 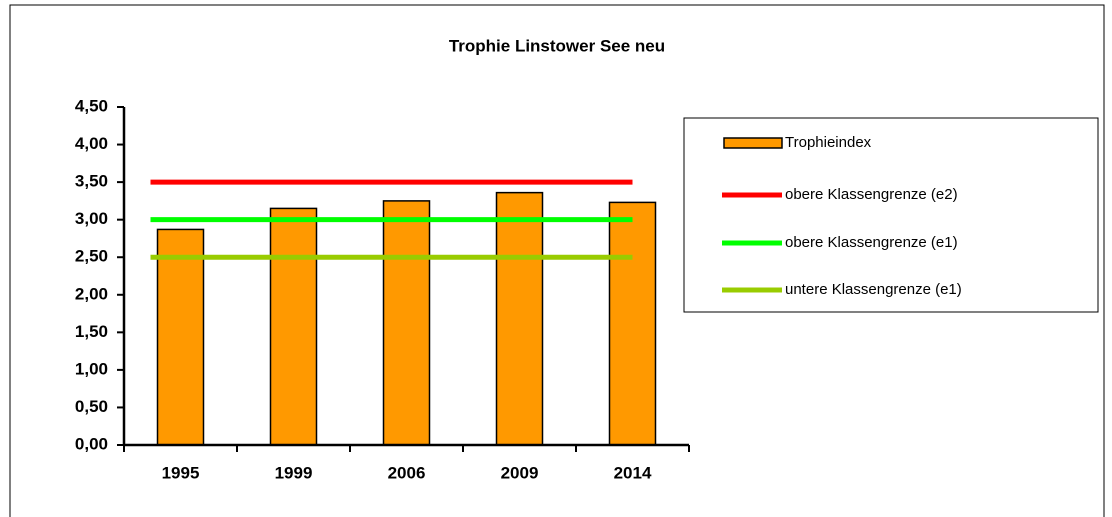 I want to click on x-tick-label: 2006, so click(x=407, y=472).